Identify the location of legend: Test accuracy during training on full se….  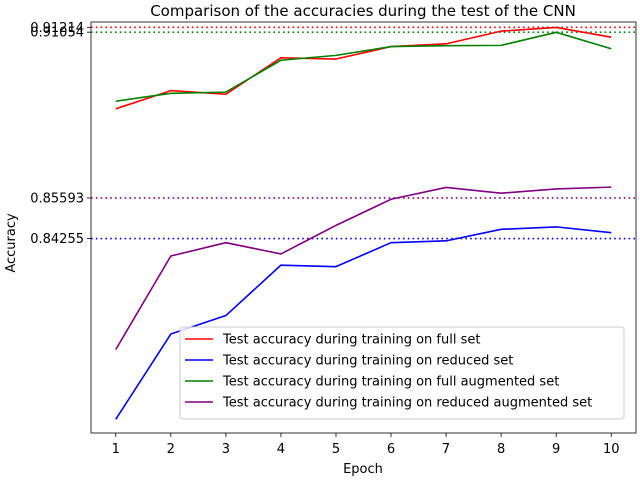
(402, 373).